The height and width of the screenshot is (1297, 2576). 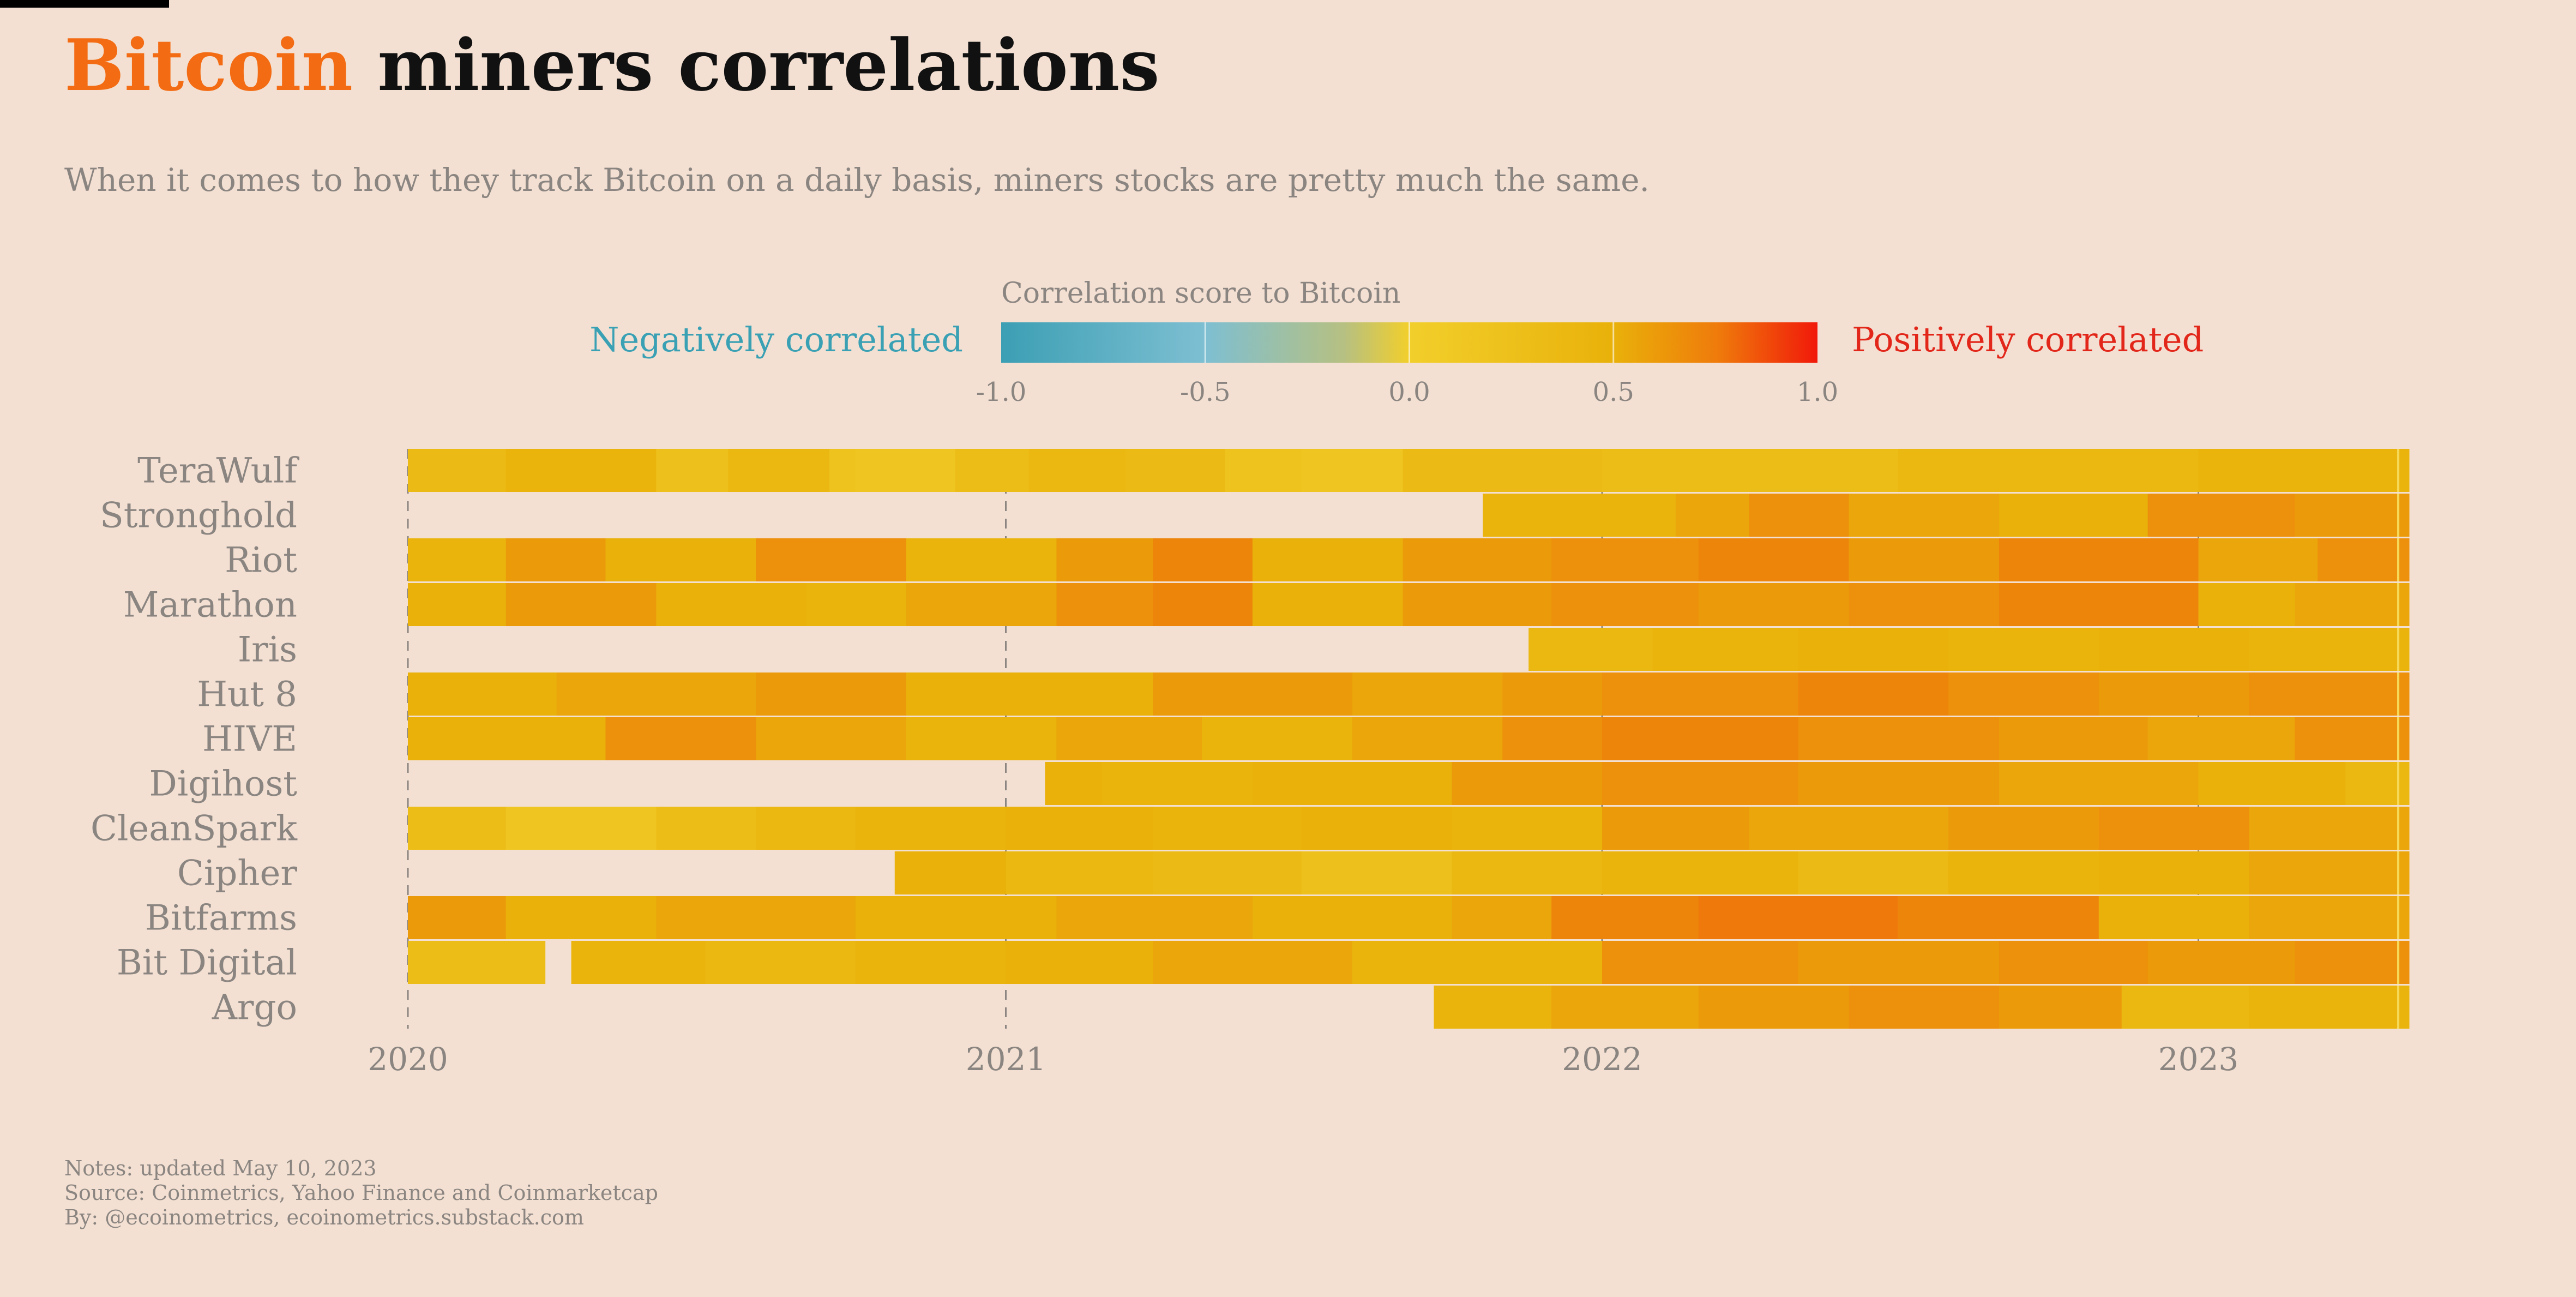 What do you see at coordinates (1602, 1059) in the screenshot?
I see `x-tick-label: 2022` at bounding box center [1602, 1059].